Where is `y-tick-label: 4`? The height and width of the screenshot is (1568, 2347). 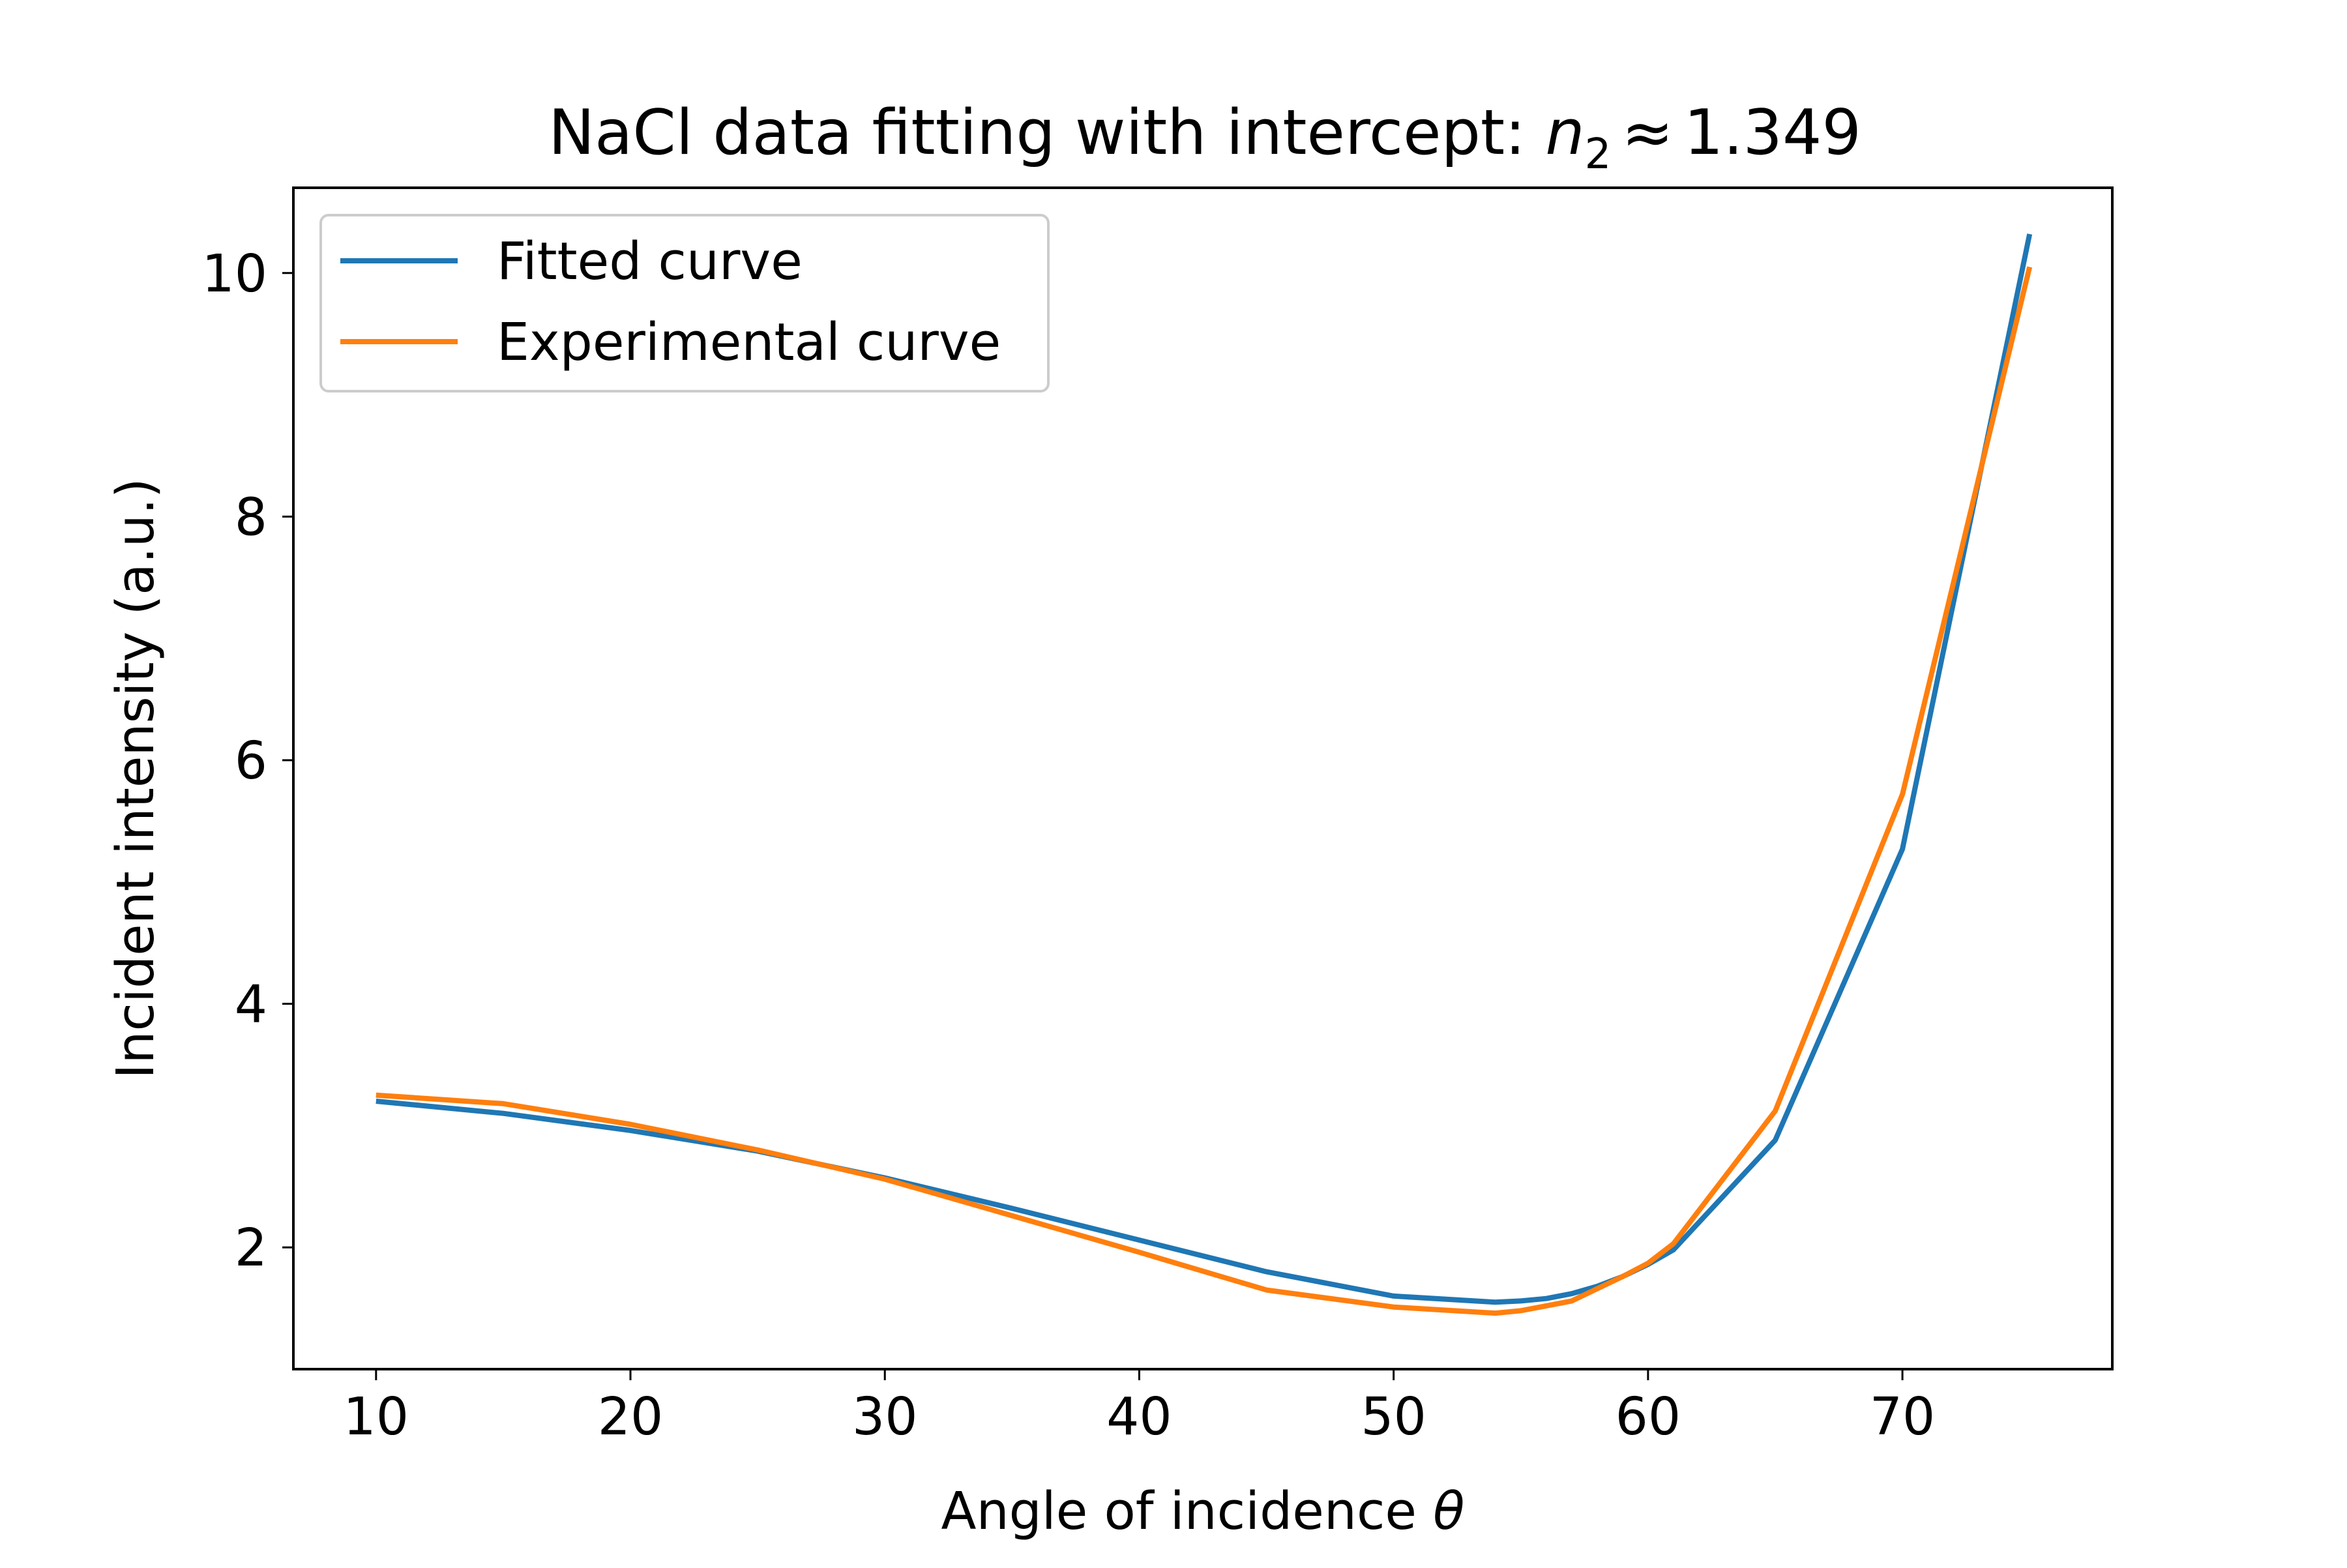
y-tick-label: 4 is located at coordinates (251, 1005).